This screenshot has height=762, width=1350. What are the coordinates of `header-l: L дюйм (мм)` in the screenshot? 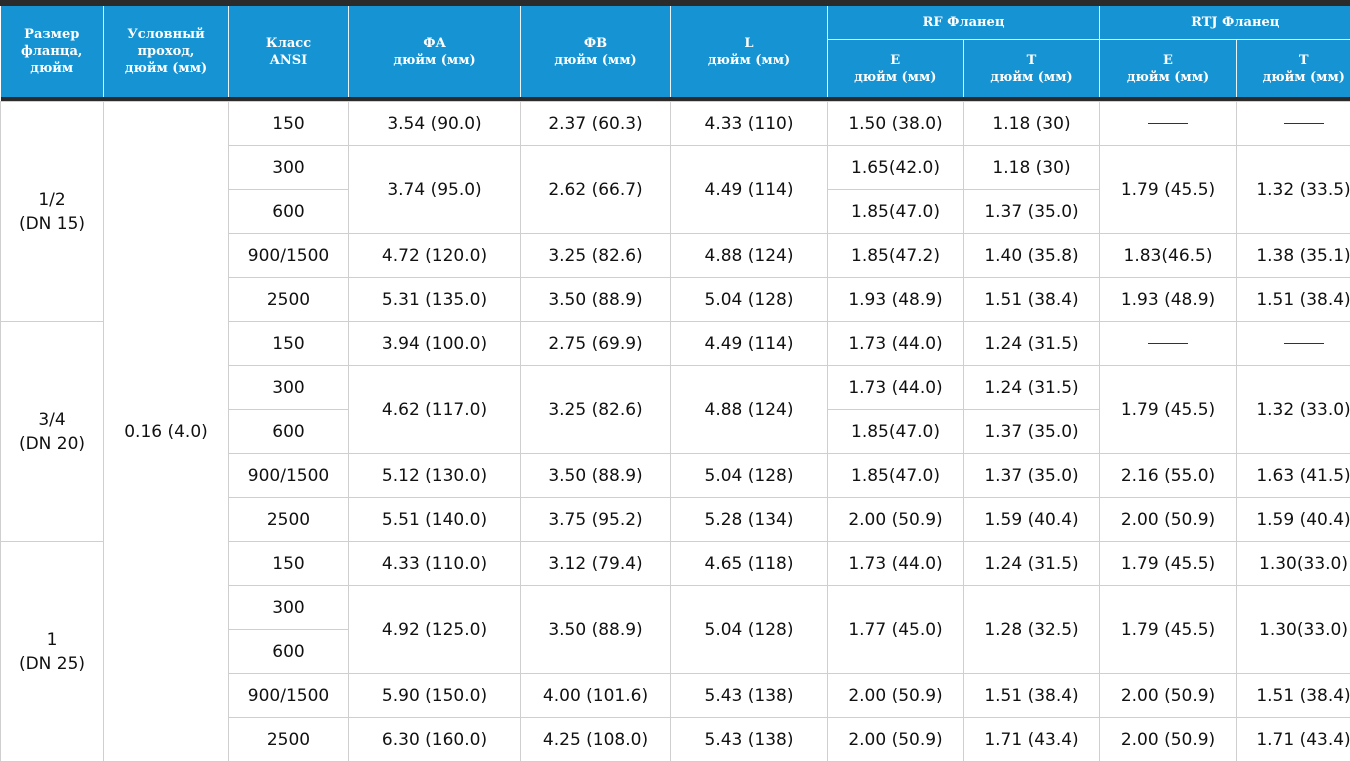 It's located at (749, 51).